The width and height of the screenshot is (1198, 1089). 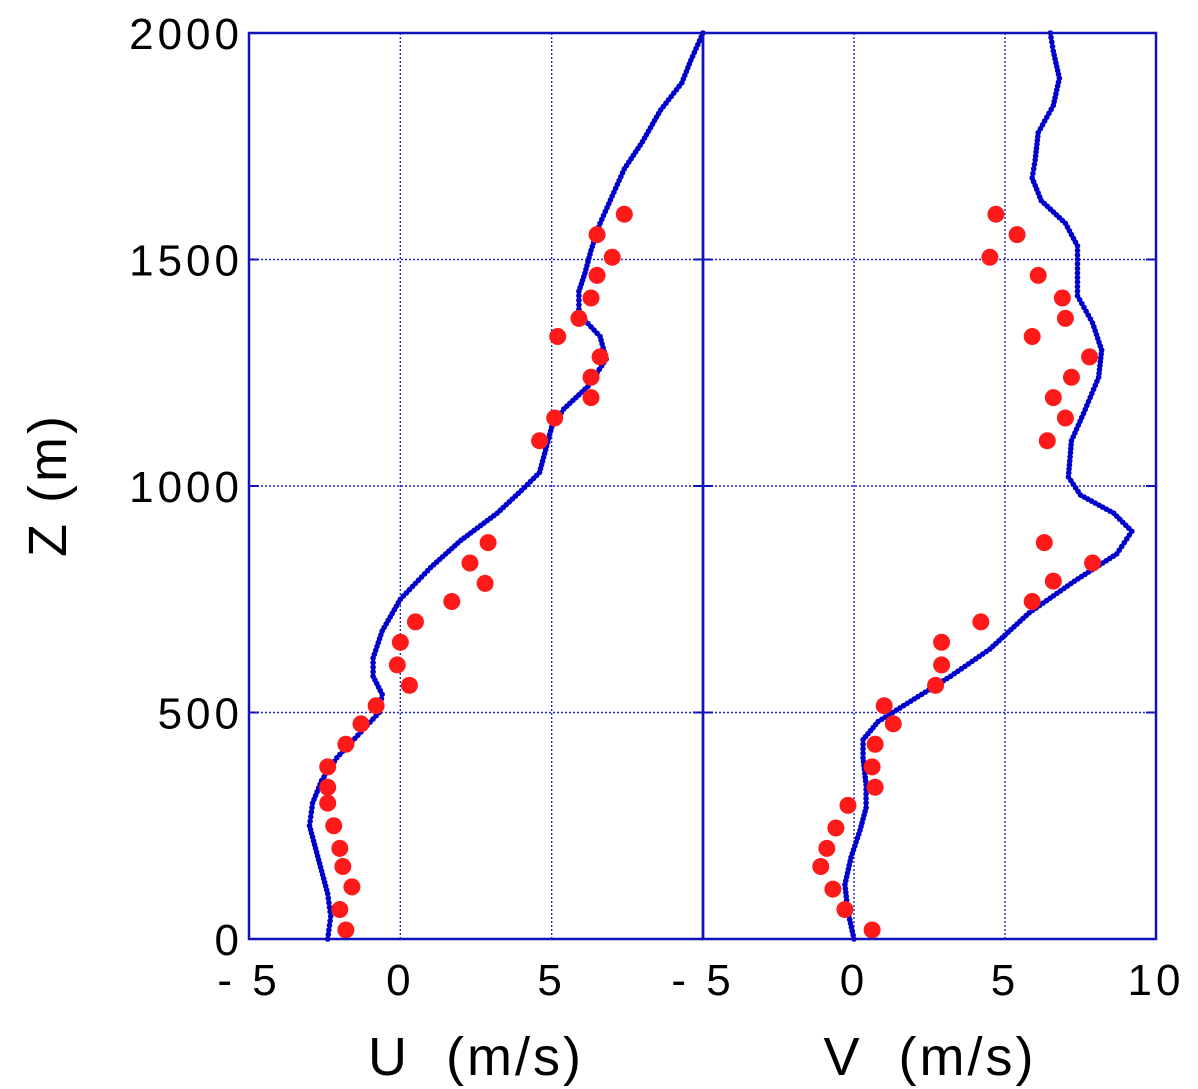 What do you see at coordinates (200, 714) in the screenshot?
I see `y-tick-label: 500` at bounding box center [200, 714].